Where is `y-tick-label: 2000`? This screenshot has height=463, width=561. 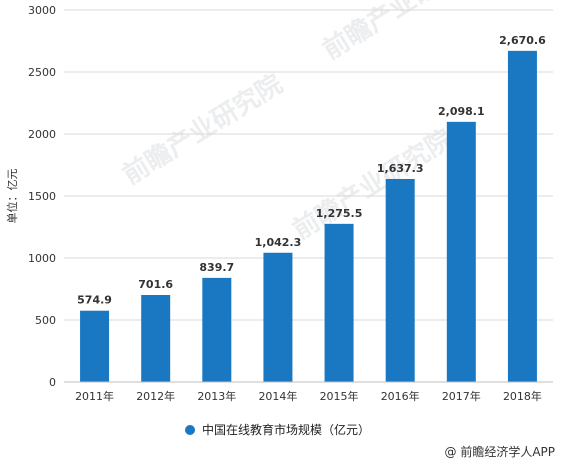 y-tick-label: 2000 is located at coordinates (42, 134).